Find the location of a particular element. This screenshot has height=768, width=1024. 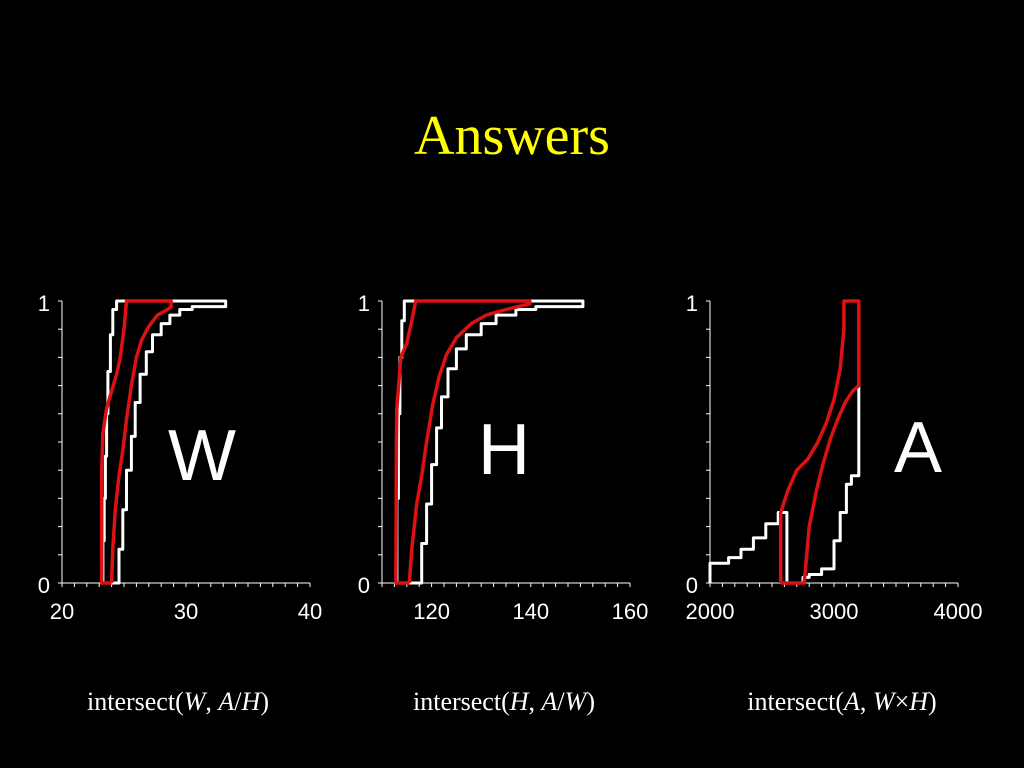

caption-w-arg1: W is located at coordinates (194, 701).